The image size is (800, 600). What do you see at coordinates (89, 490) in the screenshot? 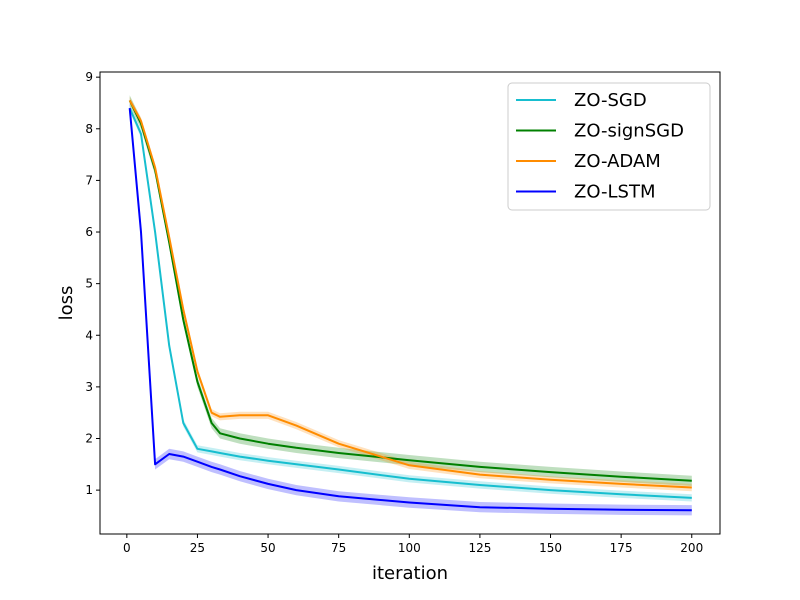
I see `y-tick-label: 1` at bounding box center [89, 490].